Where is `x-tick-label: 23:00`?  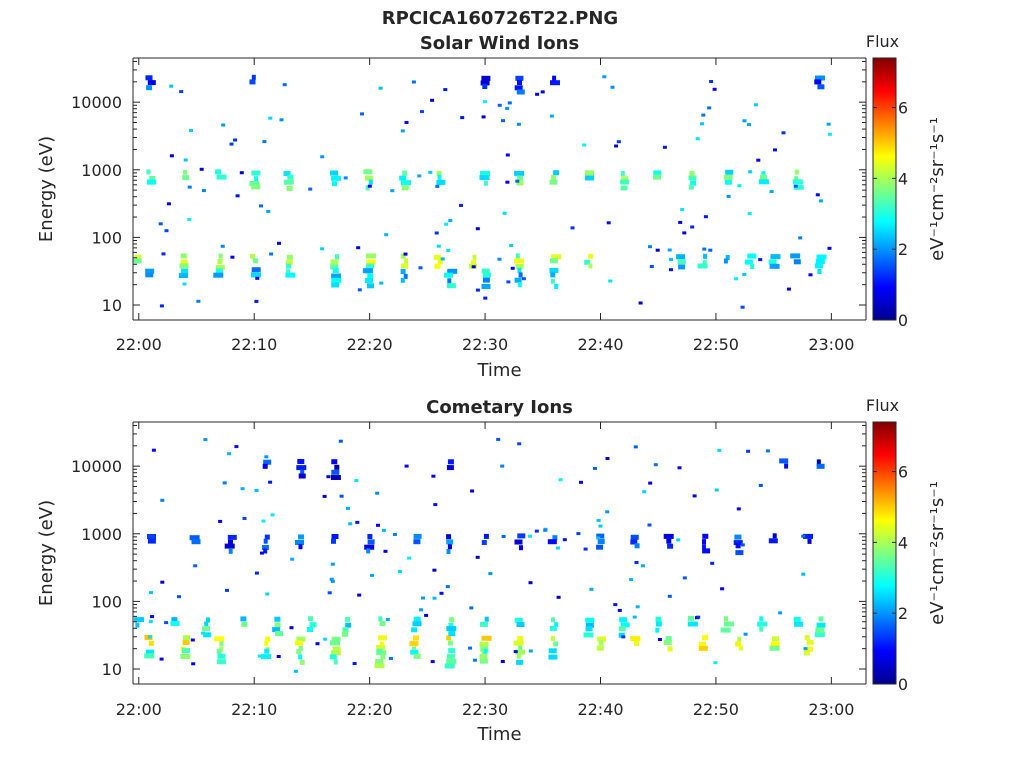
x-tick-label: 23:00 is located at coordinates (831, 344).